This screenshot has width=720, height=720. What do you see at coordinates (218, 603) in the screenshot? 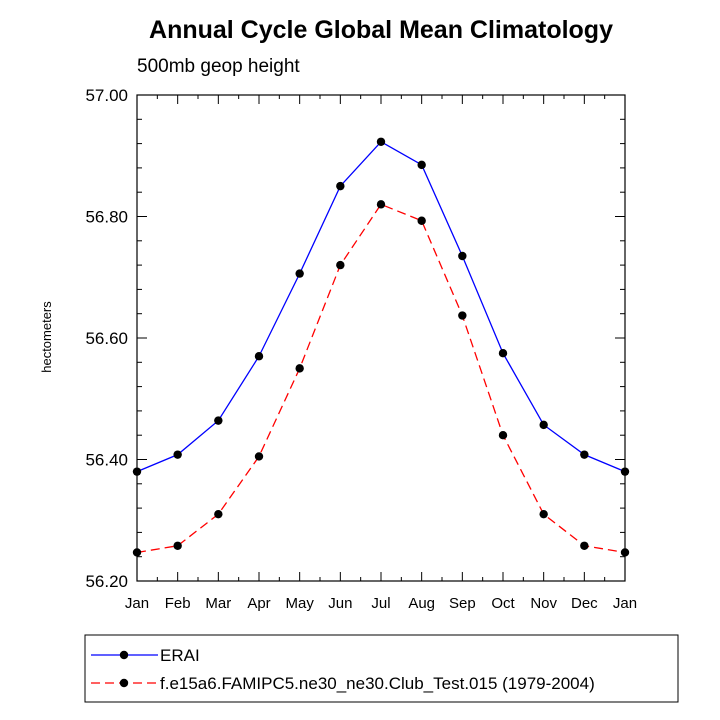
I see `x-tick-label: Mar` at bounding box center [218, 603].